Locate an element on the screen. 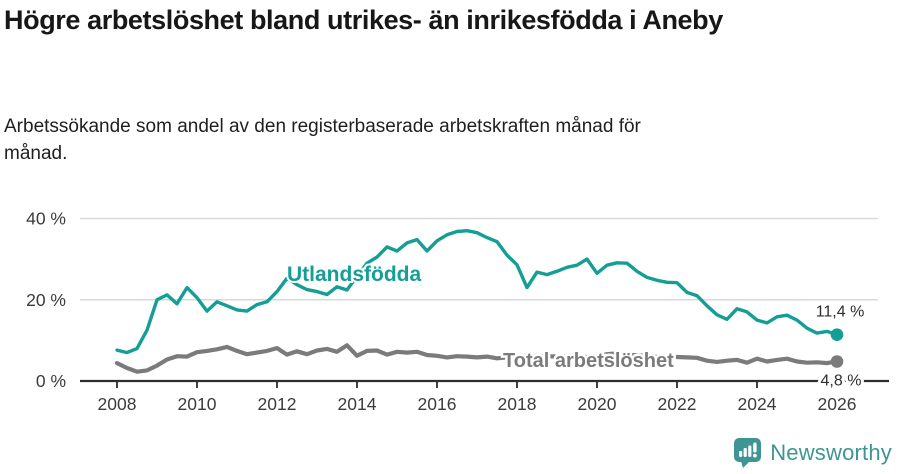 Image resolution: width=900 pixels, height=474 pixels. series-end-dot-total is located at coordinates (837, 361).